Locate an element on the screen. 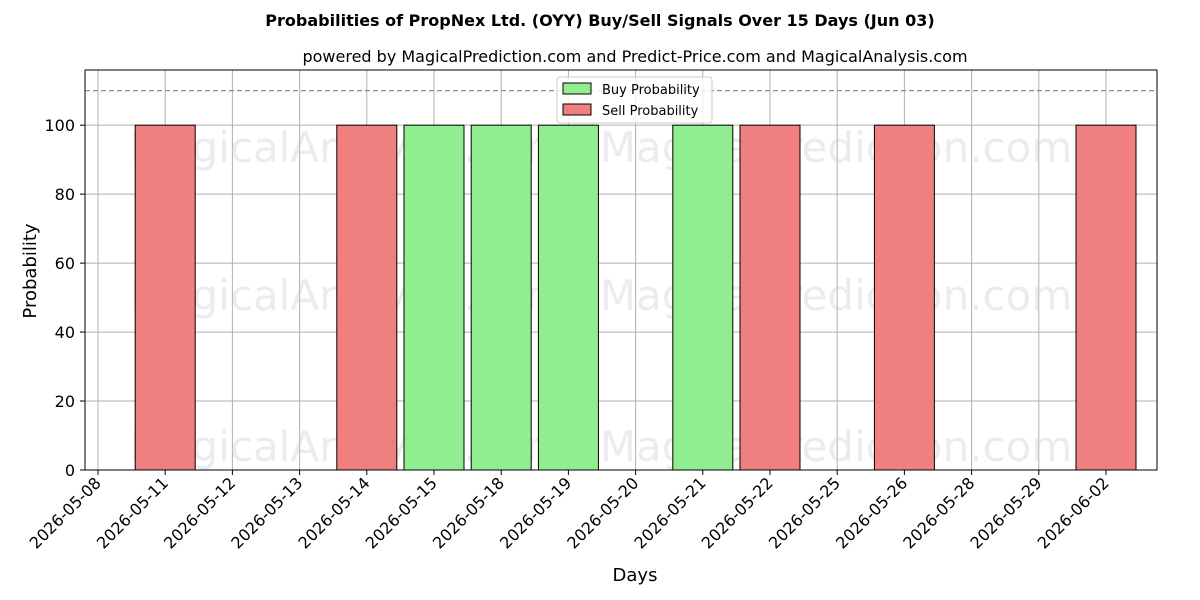  x-tick-label: 2026-05-14 is located at coordinates (333, 512).